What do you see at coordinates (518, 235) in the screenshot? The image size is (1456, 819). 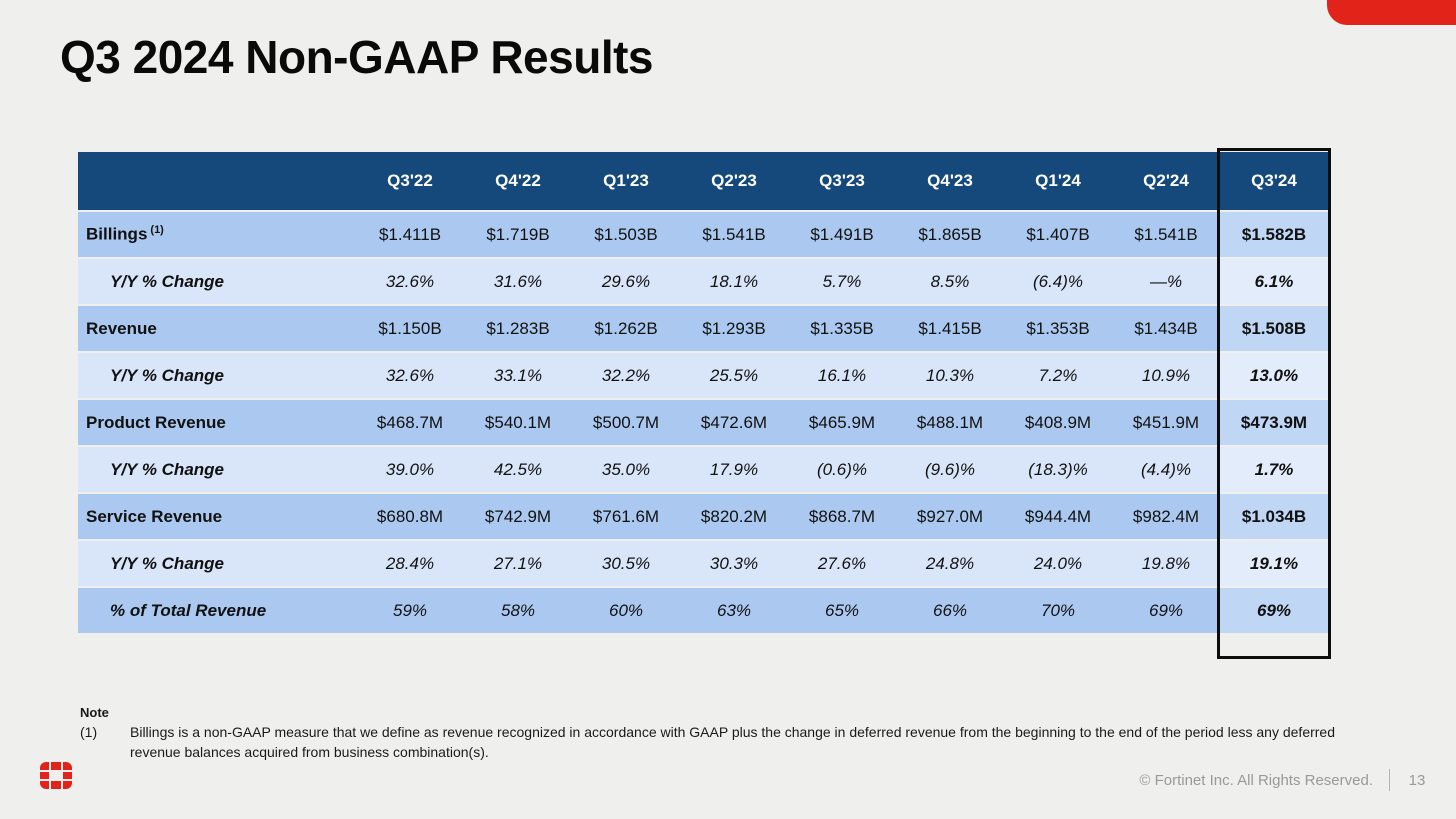 I see `table-cell: $1.719B` at bounding box center [518, 235].